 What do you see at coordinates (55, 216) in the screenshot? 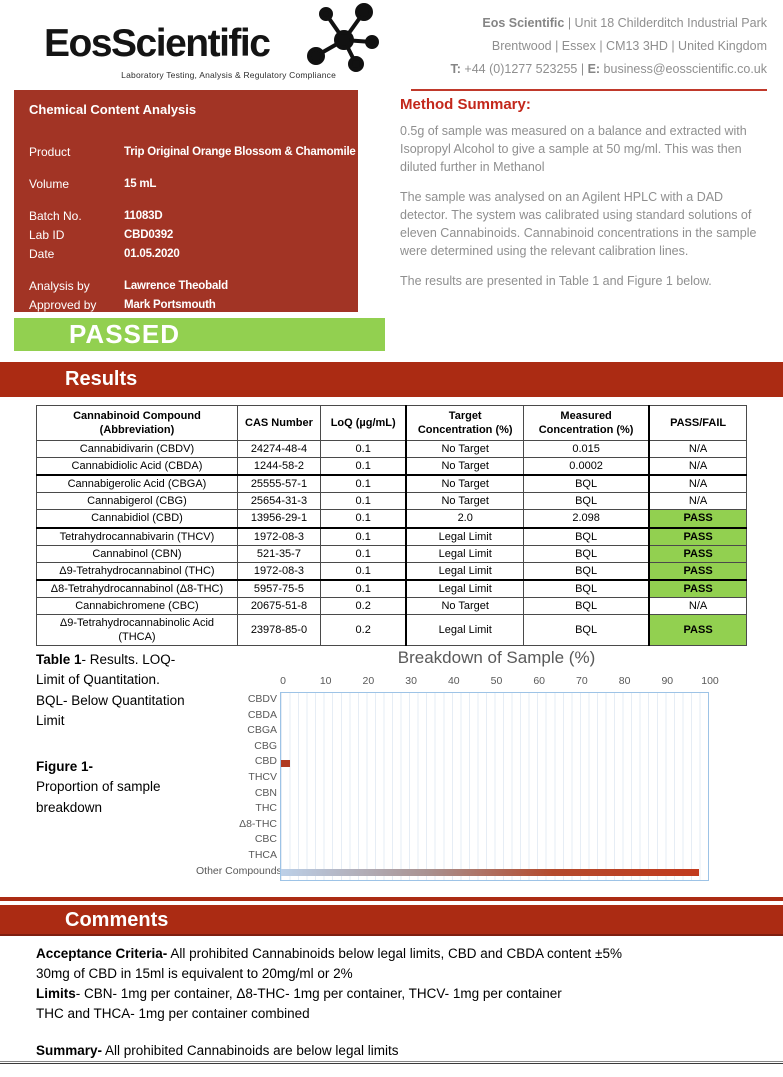
I see `field-label: Batch No.` at bounding box center [55, 216].